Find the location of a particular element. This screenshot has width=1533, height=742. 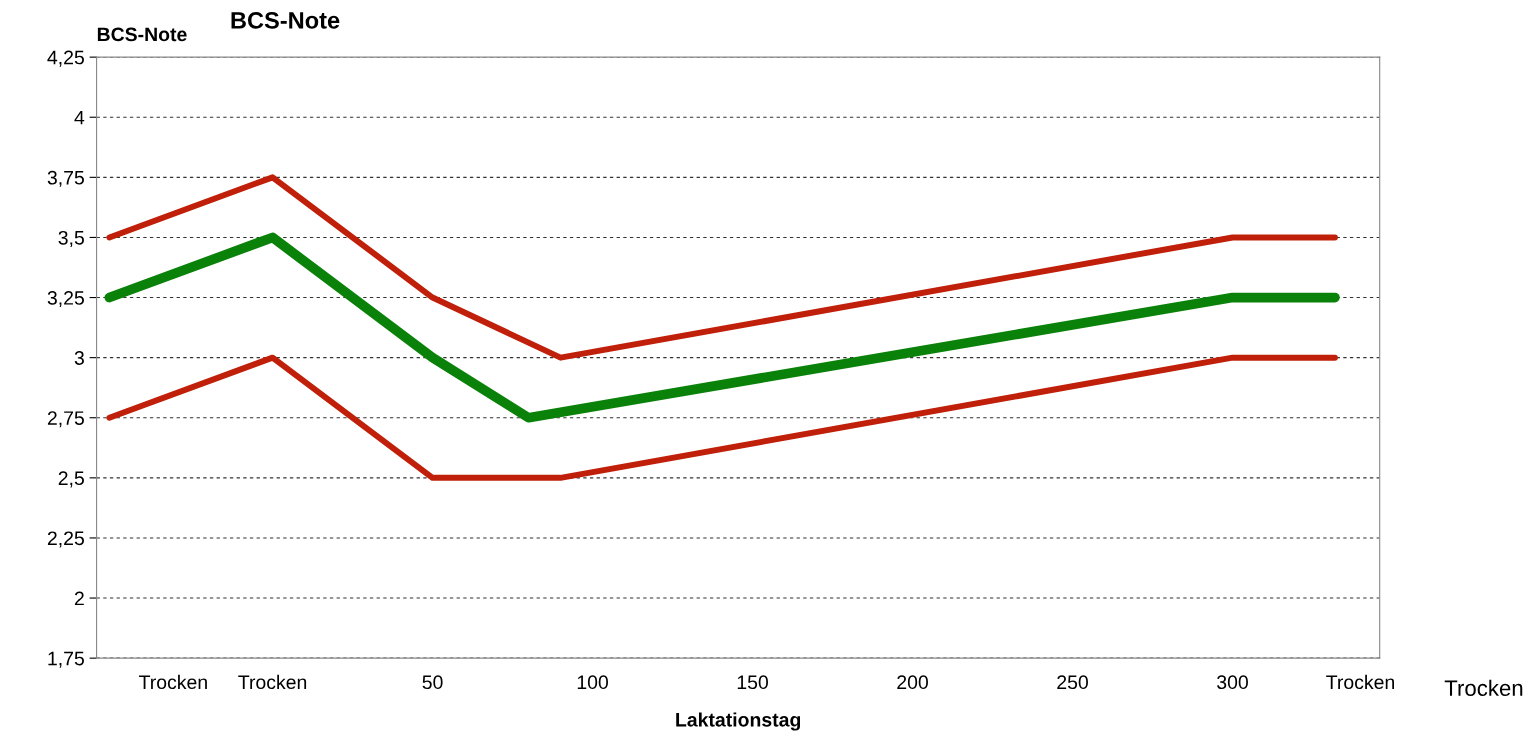

x-tick-label: 200 is located at coordinates (912, 682).